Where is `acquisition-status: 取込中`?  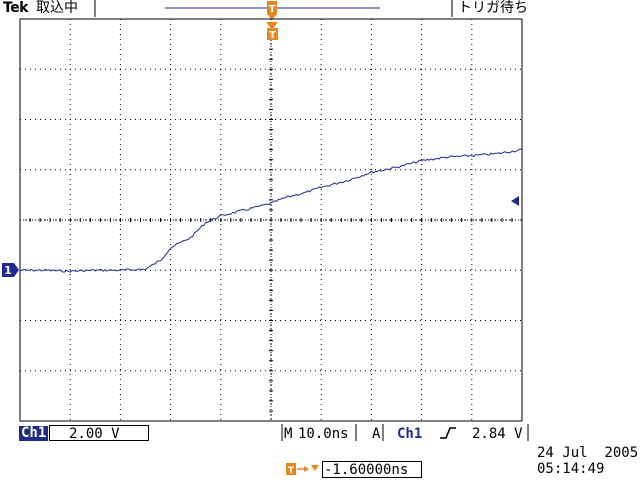
acquisition-status: 取込中 is located at coordinates (57, 8).